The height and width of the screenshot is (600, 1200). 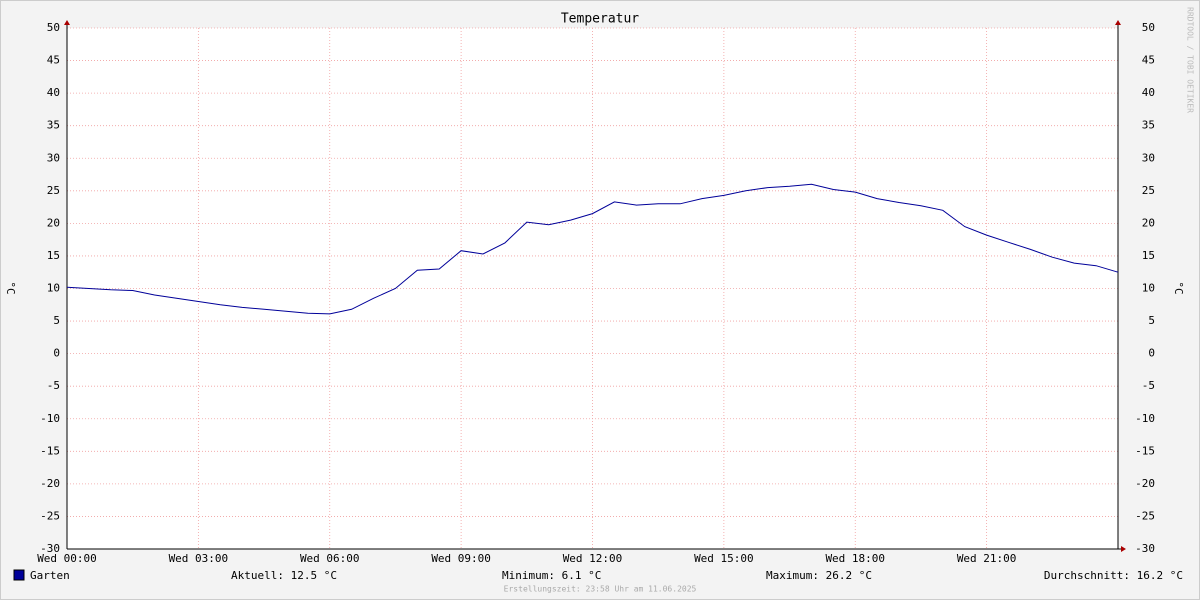 I want to click on y2-axis-label: °C, so click(x=1178, y=287).